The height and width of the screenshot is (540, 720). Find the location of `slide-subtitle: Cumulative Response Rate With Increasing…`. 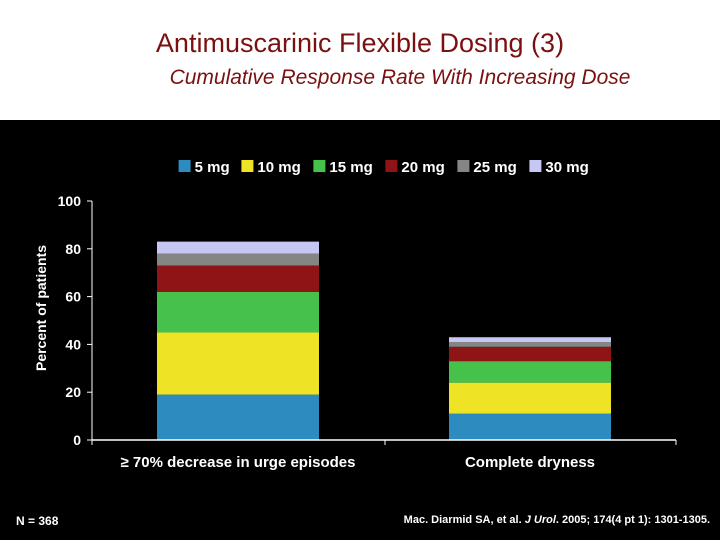

slide-subtitle: Cumulative Response Rate With Increasing… is located at coordinates (400, 77).